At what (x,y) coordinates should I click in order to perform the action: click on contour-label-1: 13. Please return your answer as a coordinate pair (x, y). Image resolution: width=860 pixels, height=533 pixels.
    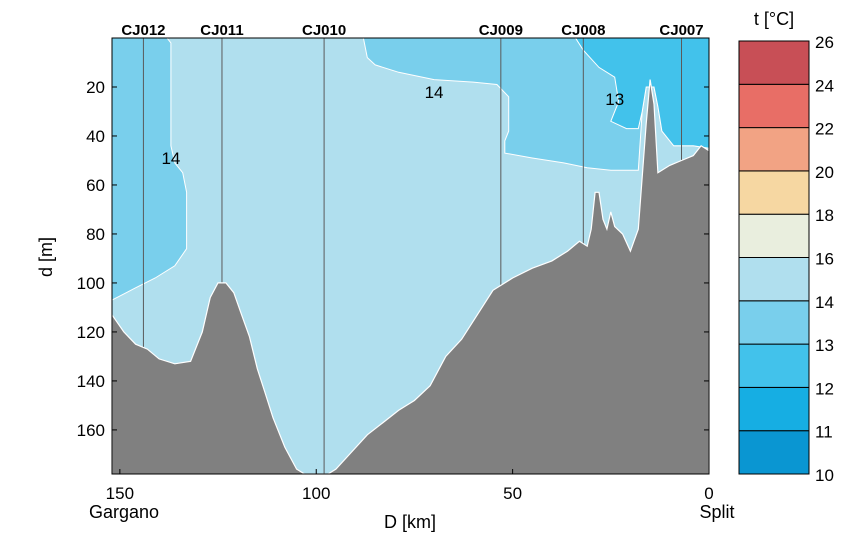
    Looking at the image, I should click on (614, 99).